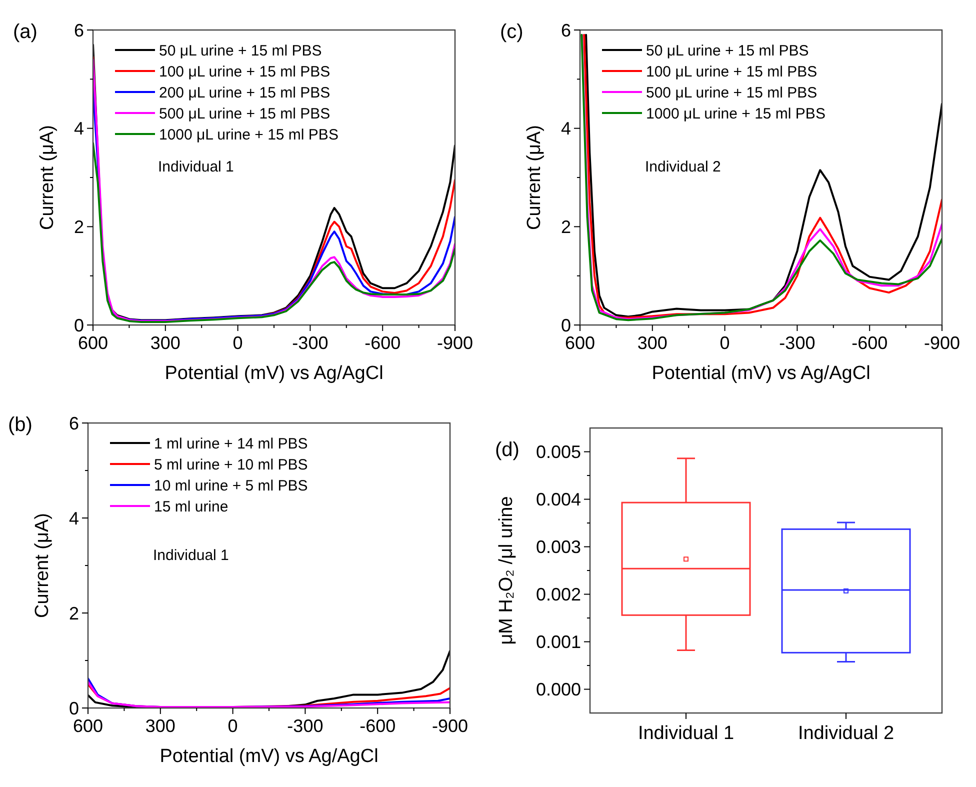  I want to click on annotation: Individual 2, so click(683, 167).